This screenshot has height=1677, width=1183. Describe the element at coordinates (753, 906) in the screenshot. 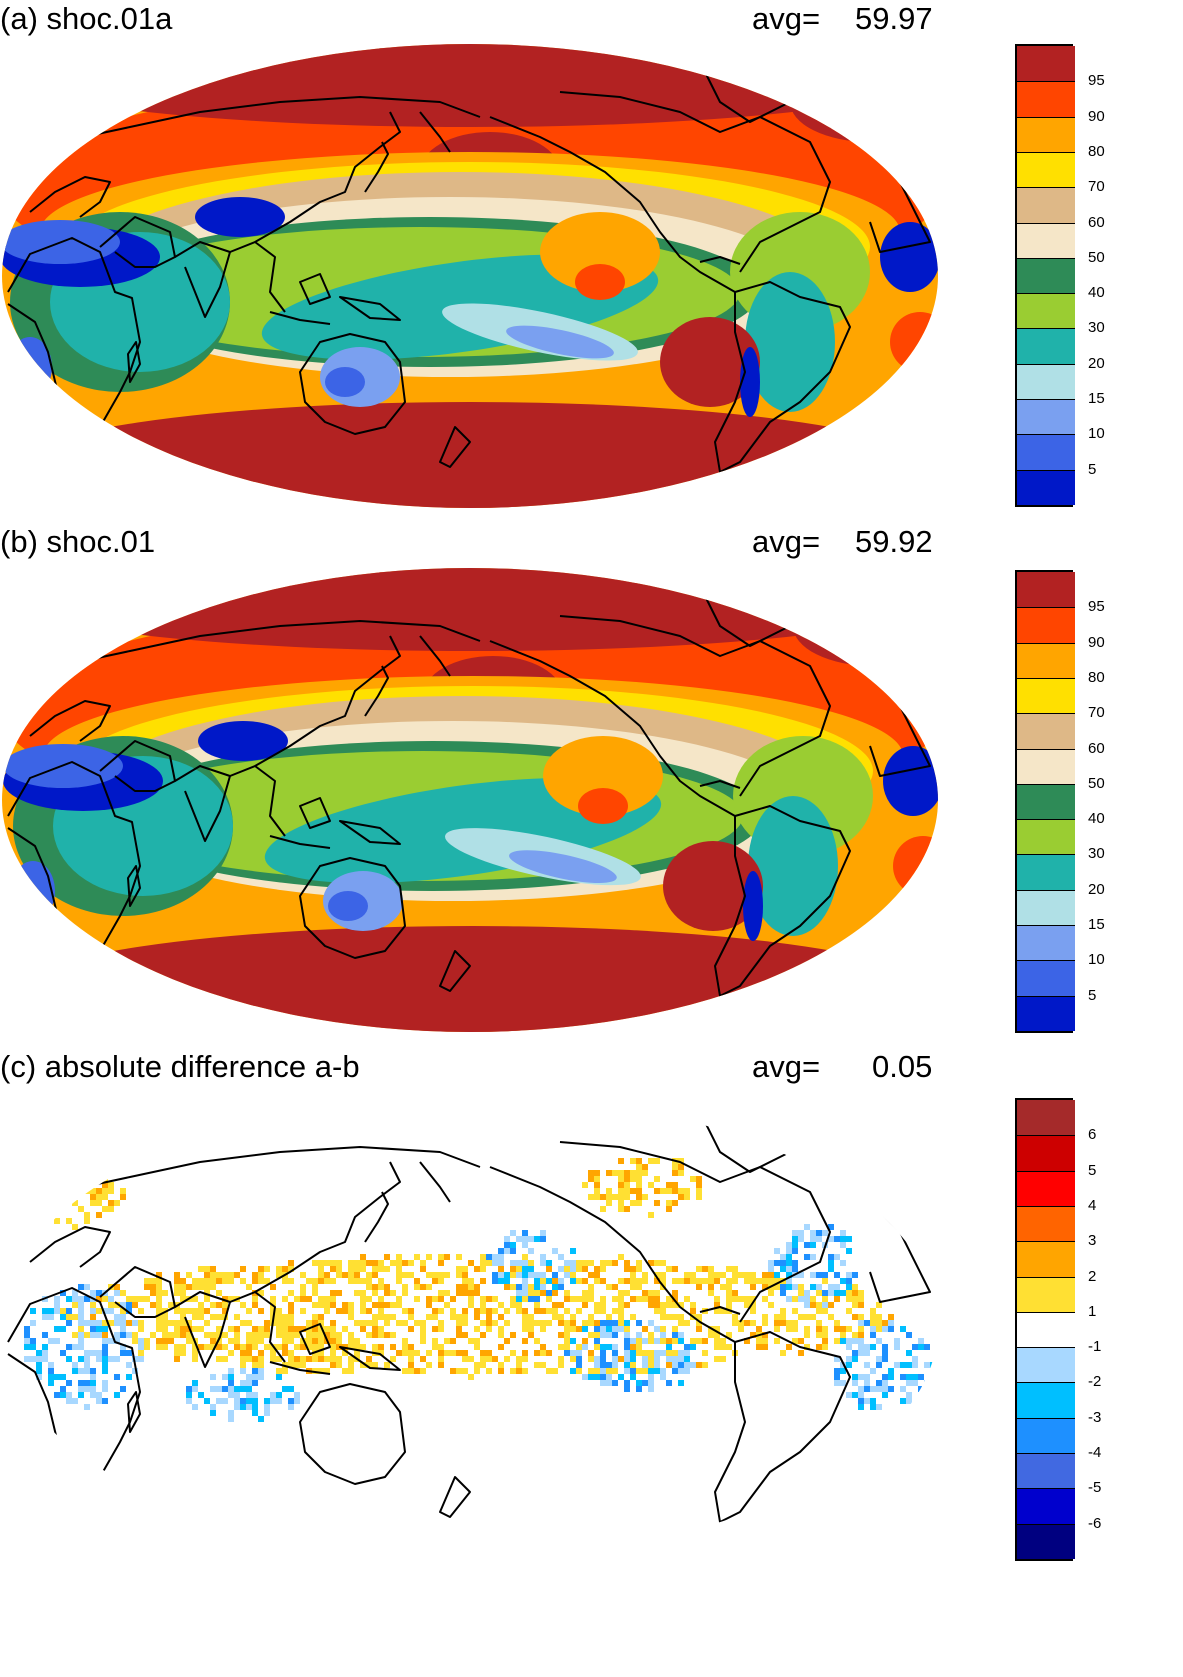

I see `cloud-region` at that location.